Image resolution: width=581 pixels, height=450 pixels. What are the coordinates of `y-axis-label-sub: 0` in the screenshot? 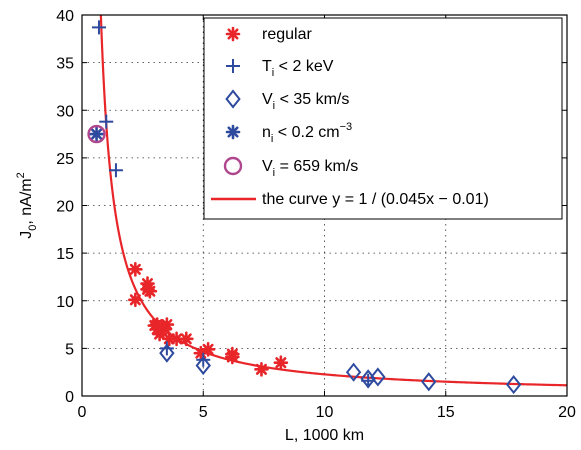 It's located at (33, 228).